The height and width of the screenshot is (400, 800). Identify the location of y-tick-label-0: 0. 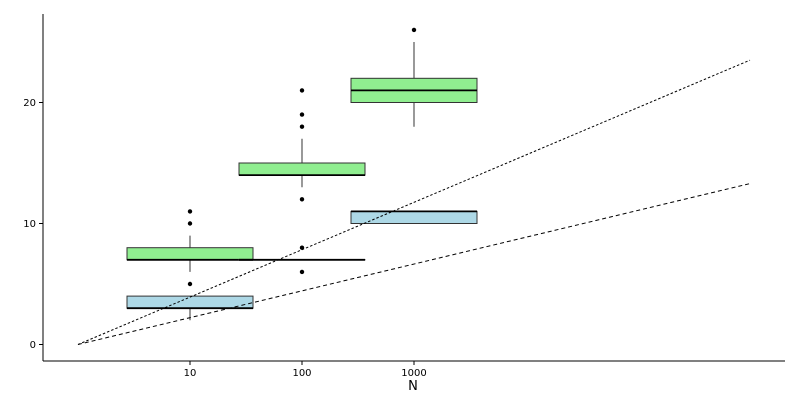
(33, 345).